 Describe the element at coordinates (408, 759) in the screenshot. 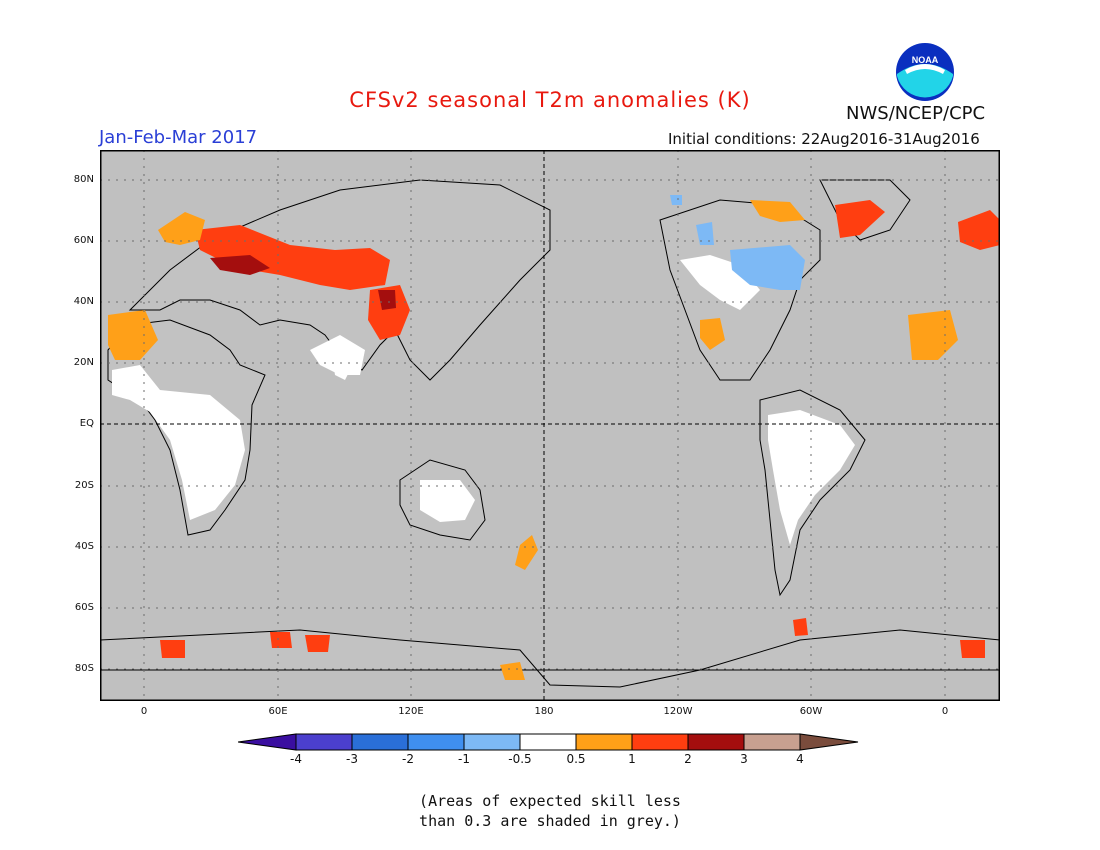

I see `legend-tick-label: -2` at that location.